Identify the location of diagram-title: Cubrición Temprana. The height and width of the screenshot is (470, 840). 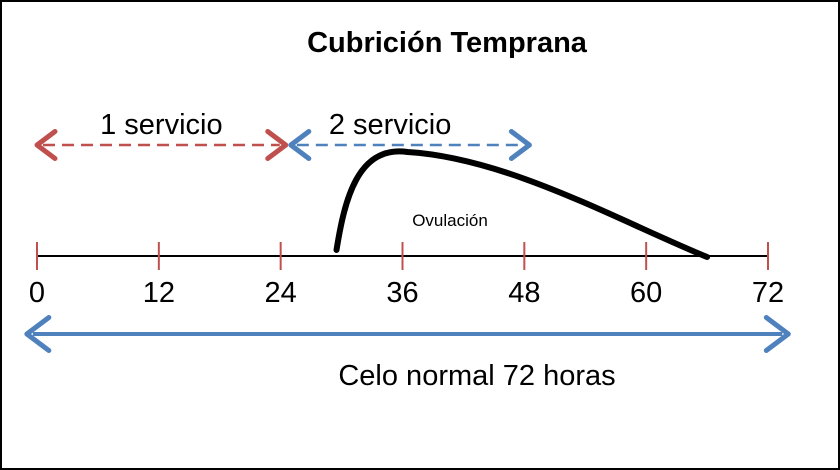
(447, 43).